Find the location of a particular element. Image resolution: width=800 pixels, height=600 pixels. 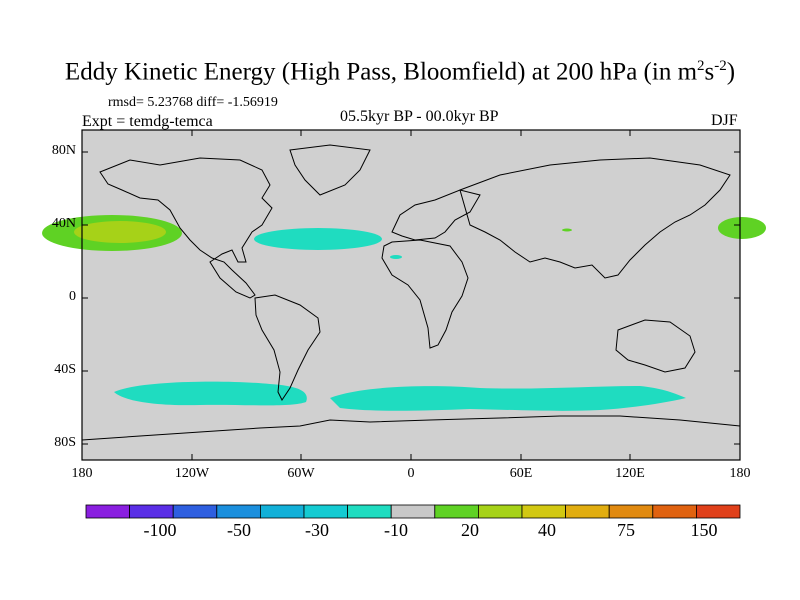

experiment-label: Expt = temdg-temca is located at coordinates (147, 121).